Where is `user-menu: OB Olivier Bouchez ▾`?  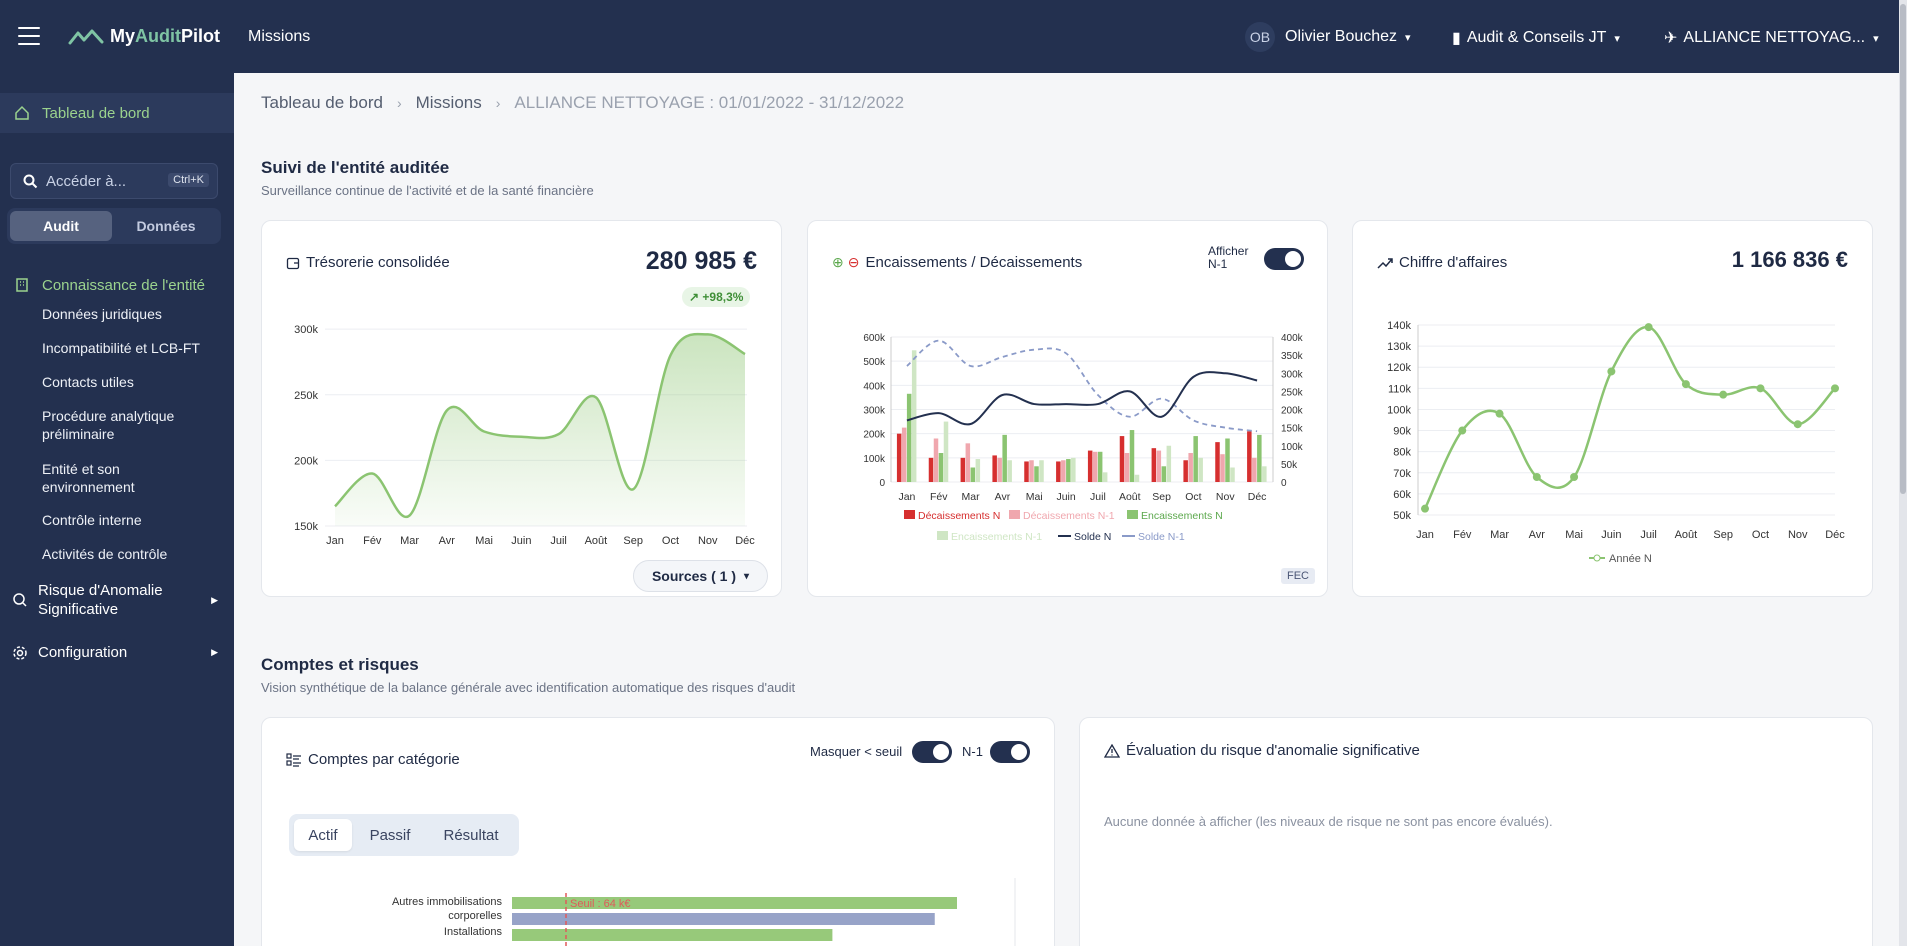
user-menu: OB Olivier Bouchez ▾ is located at coordinates (1328, 37).